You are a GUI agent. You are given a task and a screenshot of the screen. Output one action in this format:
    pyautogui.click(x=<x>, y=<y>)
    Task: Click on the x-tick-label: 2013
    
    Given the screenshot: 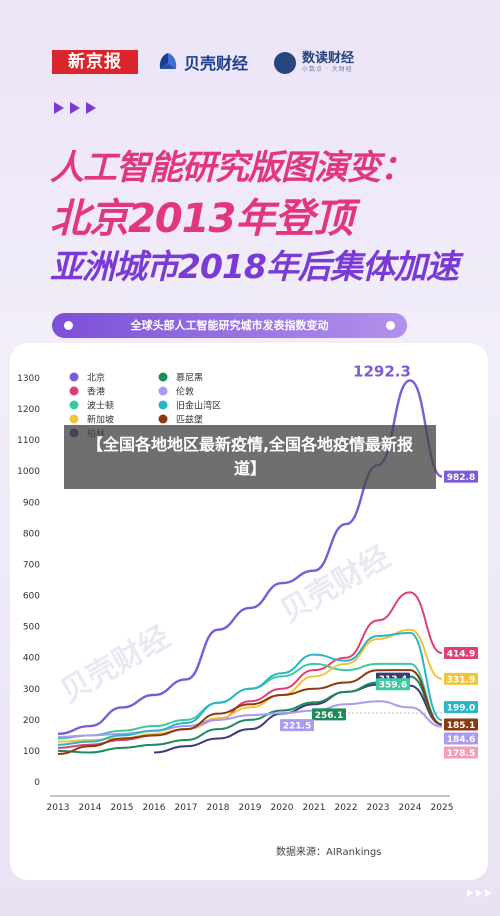 What is the action you would take?
    pyautogui.click(x=58, y=808)
    